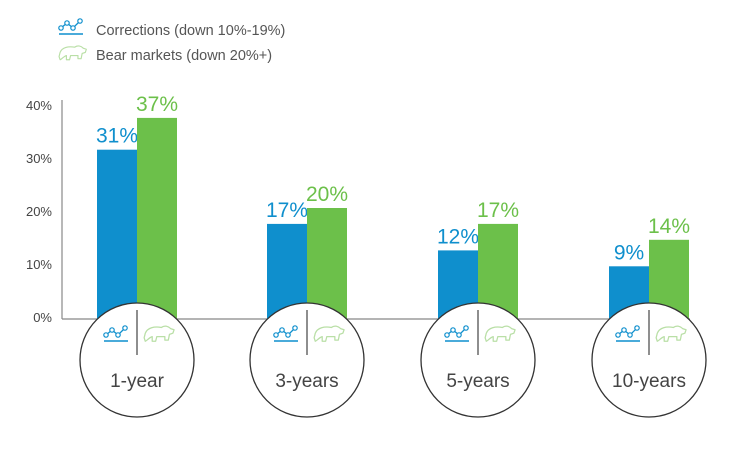  I want to click on category-badge: 10-years, so click(649, 360).